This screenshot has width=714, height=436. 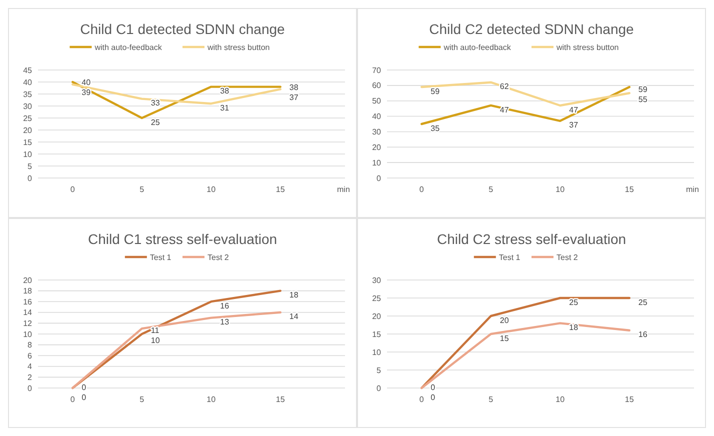 What do you see at coordinates (30, 345) in the screenshot?
I see `y-tick-label: 8` at bounding box center [30, 345].